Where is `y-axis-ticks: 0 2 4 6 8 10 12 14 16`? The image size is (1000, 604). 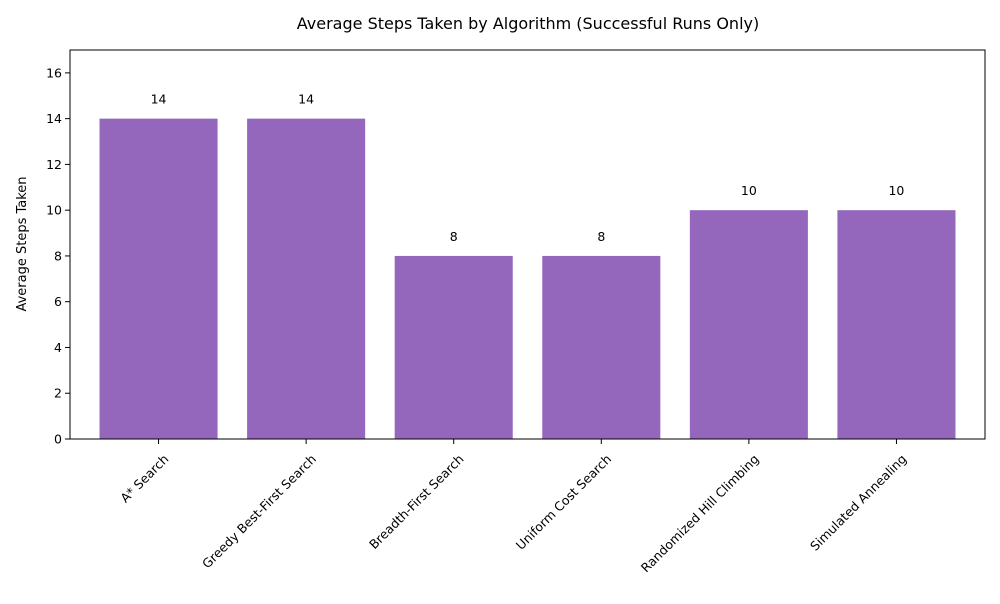
y-axis-ticks: 0 2 4 6 8 10 12 14 16 is located at coordinates (58, 256).